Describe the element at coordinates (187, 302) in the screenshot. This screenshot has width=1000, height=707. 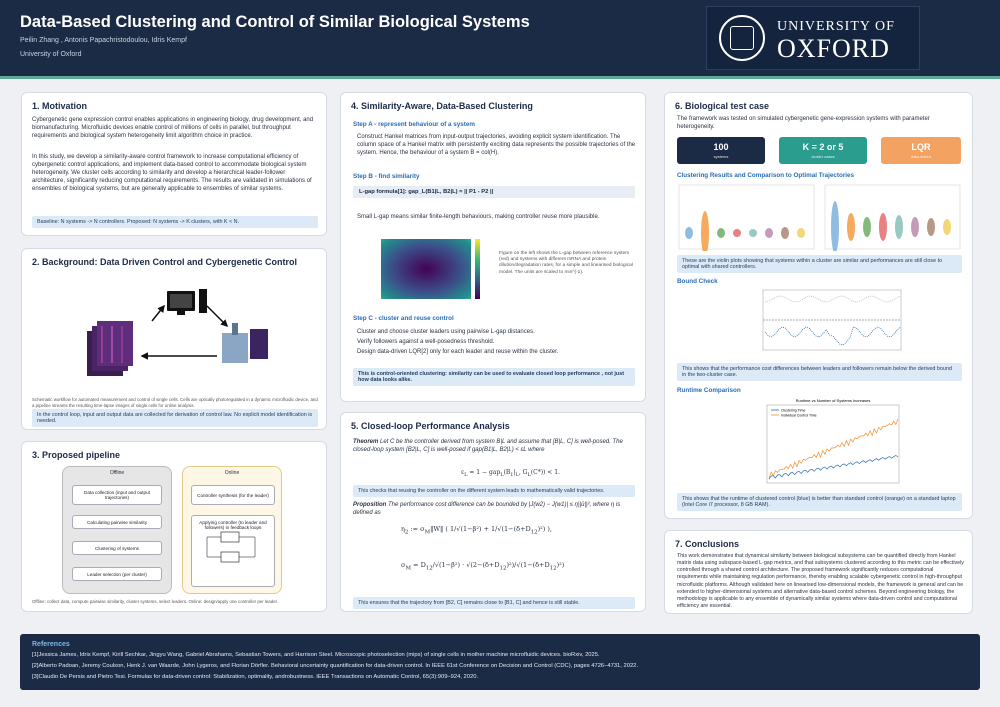
I see `computer-icon` at that location.